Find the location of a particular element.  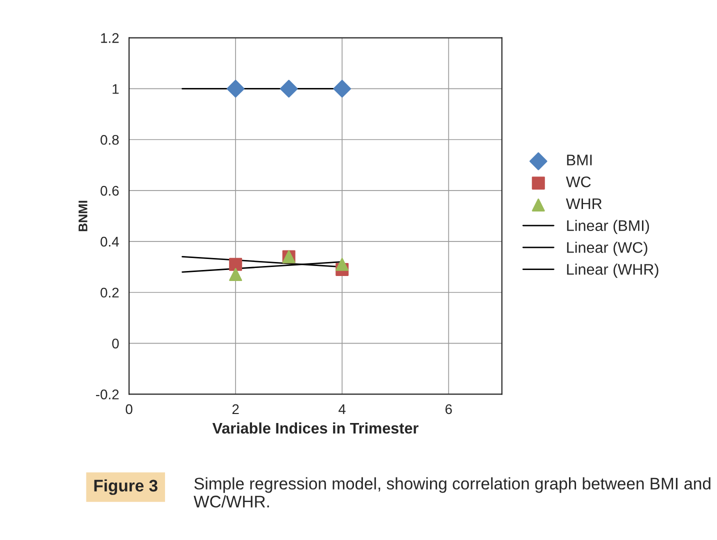

x-tick-label: 4 is located at coordinates (342, 409).